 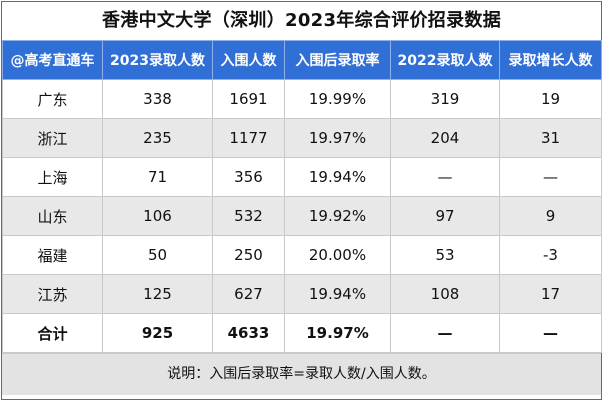 What do you see at coordinates (445, 99) in the screenshot?
I see `cell-2022-admitted: 319` at bounding box center [445, 99].